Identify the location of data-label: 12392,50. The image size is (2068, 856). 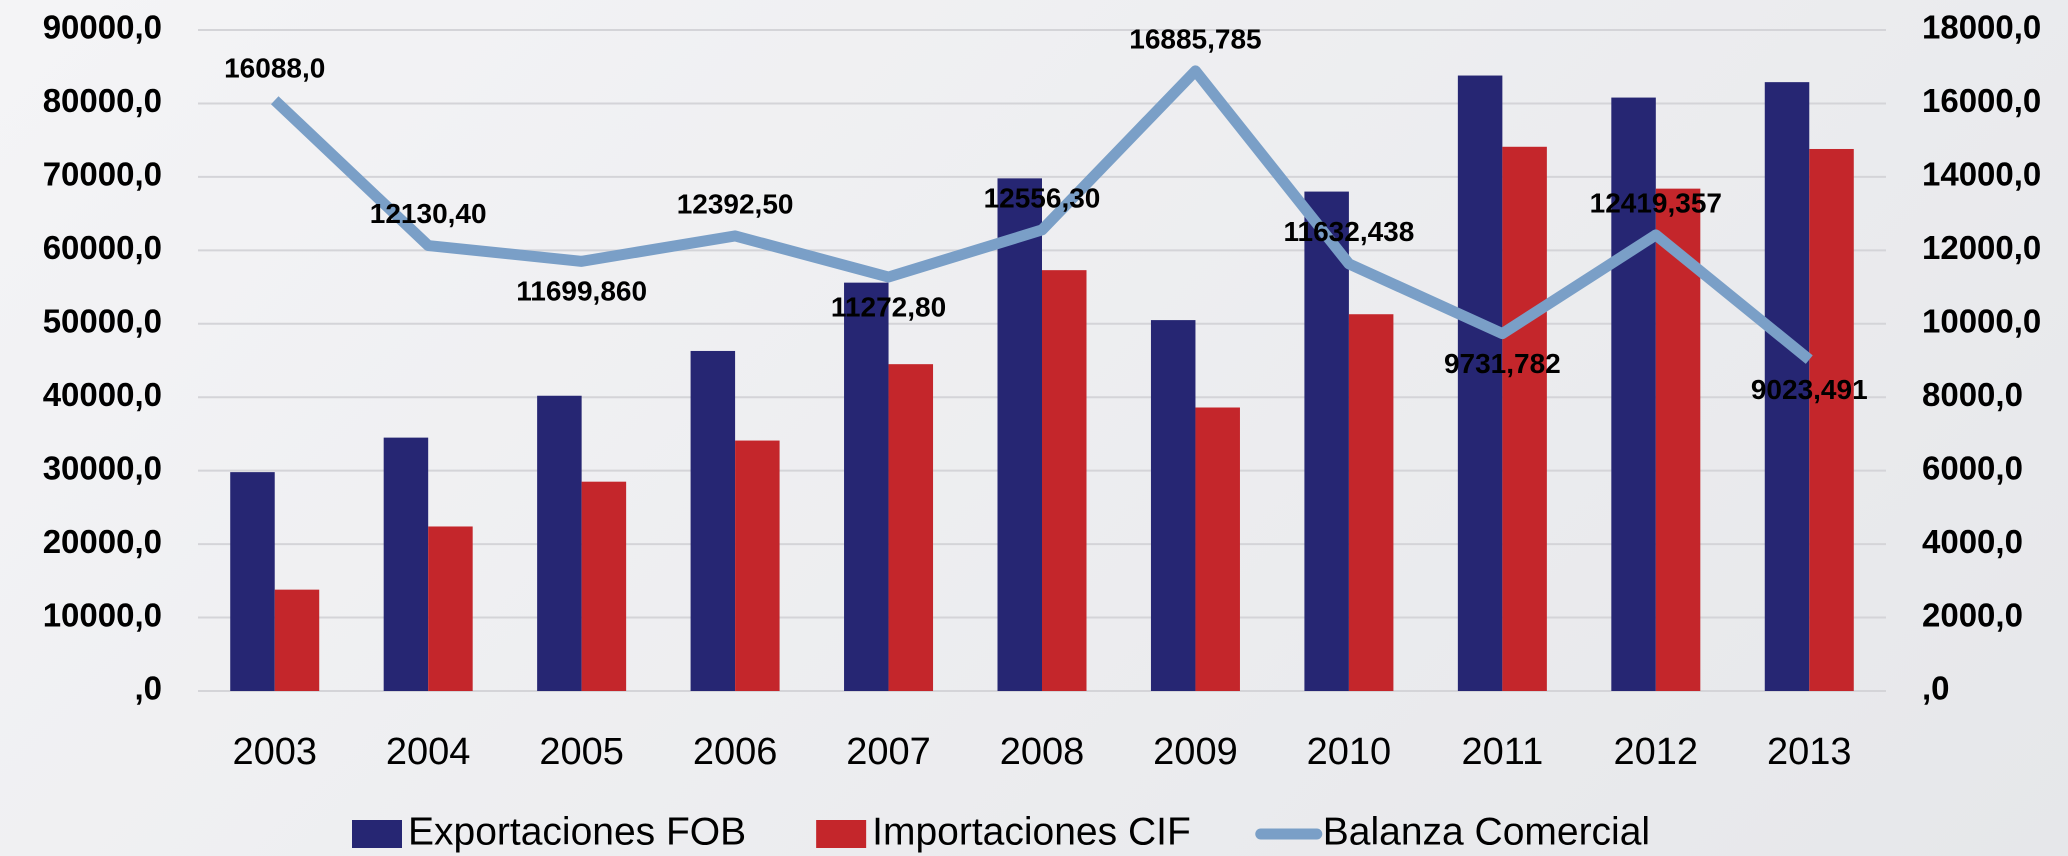
(735, 203).